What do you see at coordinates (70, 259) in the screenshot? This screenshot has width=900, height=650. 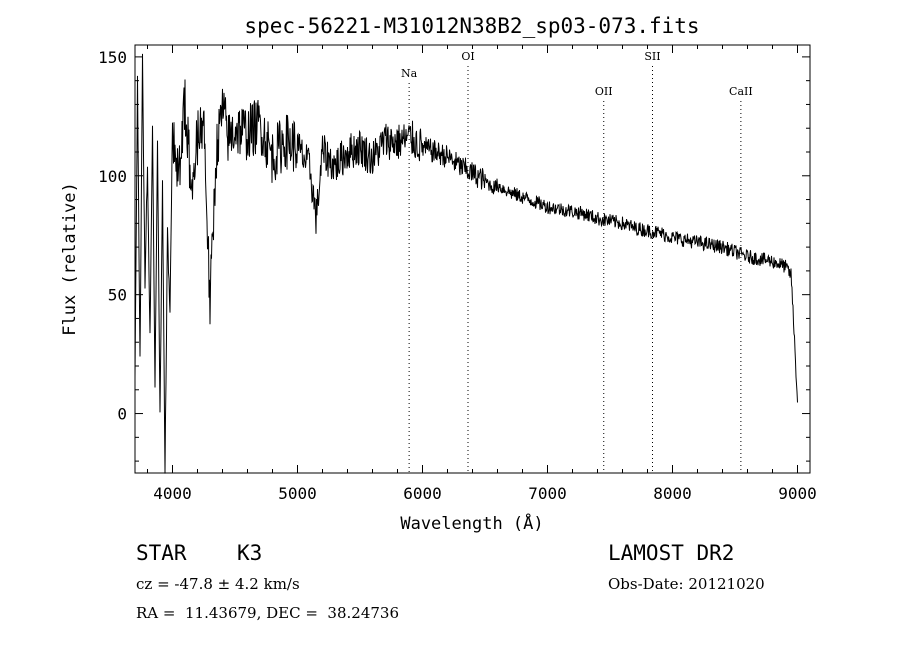 I see `y-axis-label: Flux (relative)` at bounding box center [70, 259].